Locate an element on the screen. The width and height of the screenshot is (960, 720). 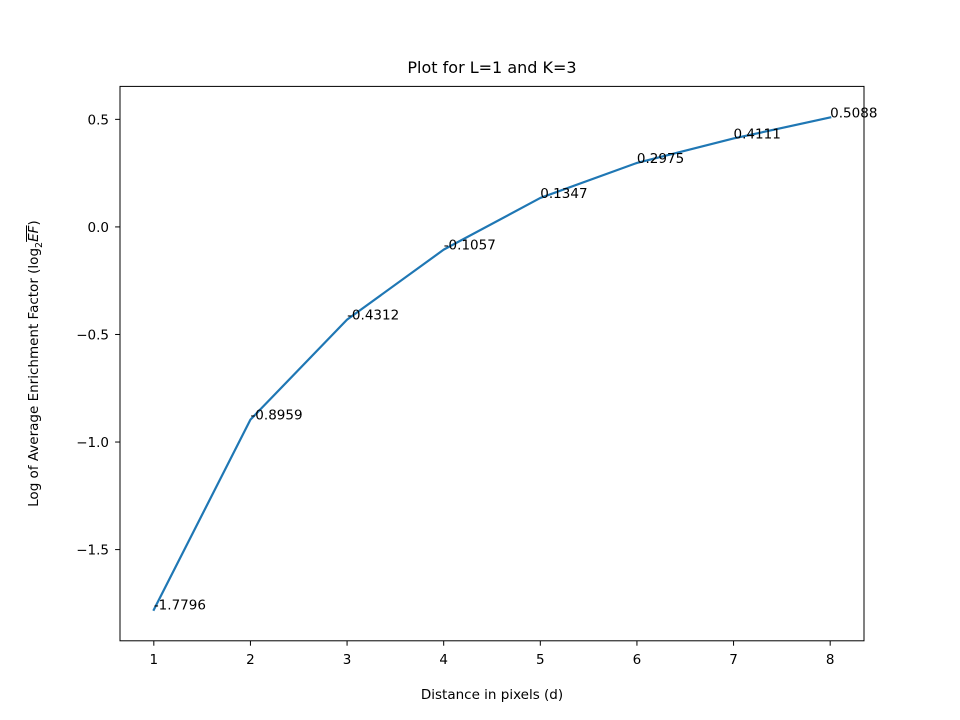
x-tick-label: 4 is located at coordinates (443, 660).